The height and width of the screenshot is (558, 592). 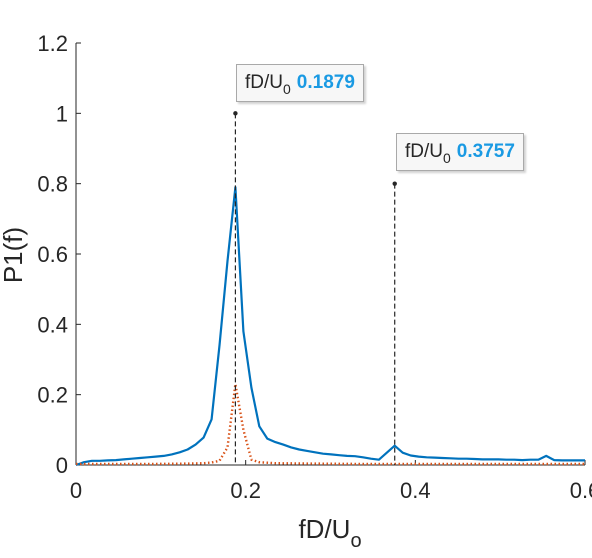 I want to click on y-tick-label: 0, so click(x=62, y=465).